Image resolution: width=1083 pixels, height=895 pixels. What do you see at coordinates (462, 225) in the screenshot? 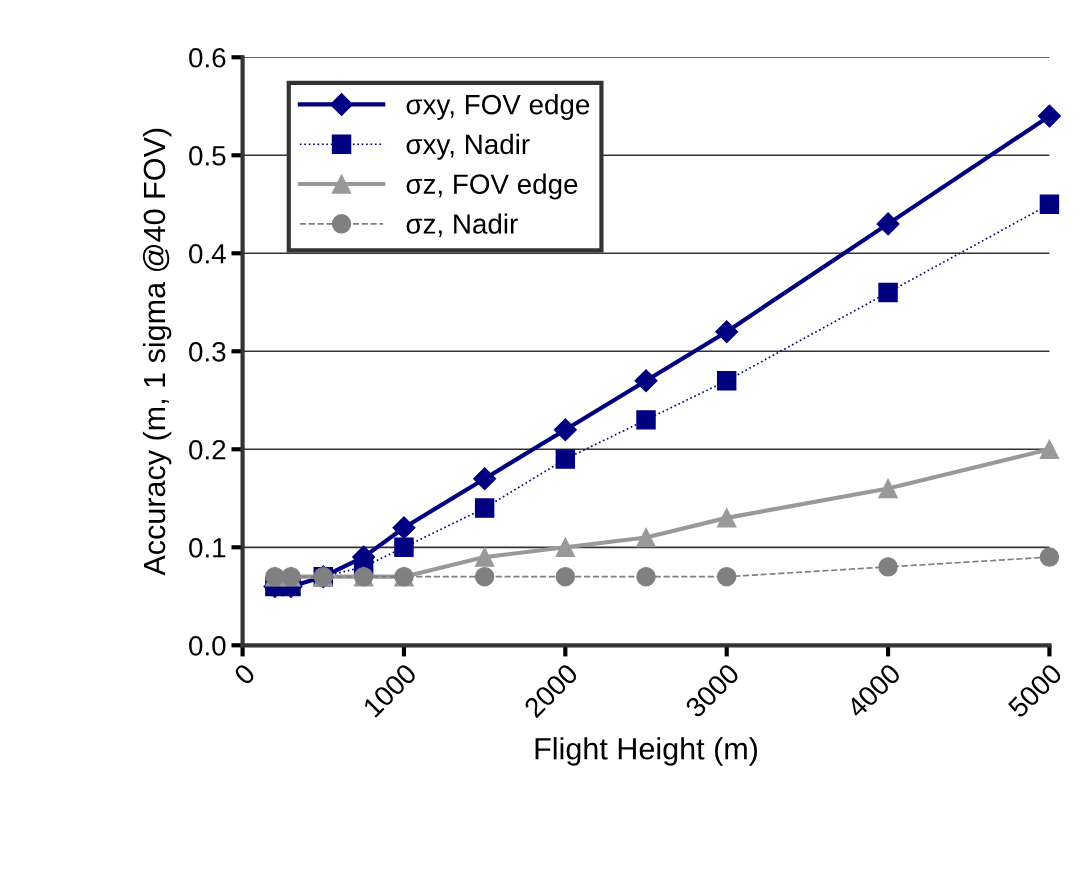
I see `legend-label: σz, Nadir` at bounding box center [462, 225].